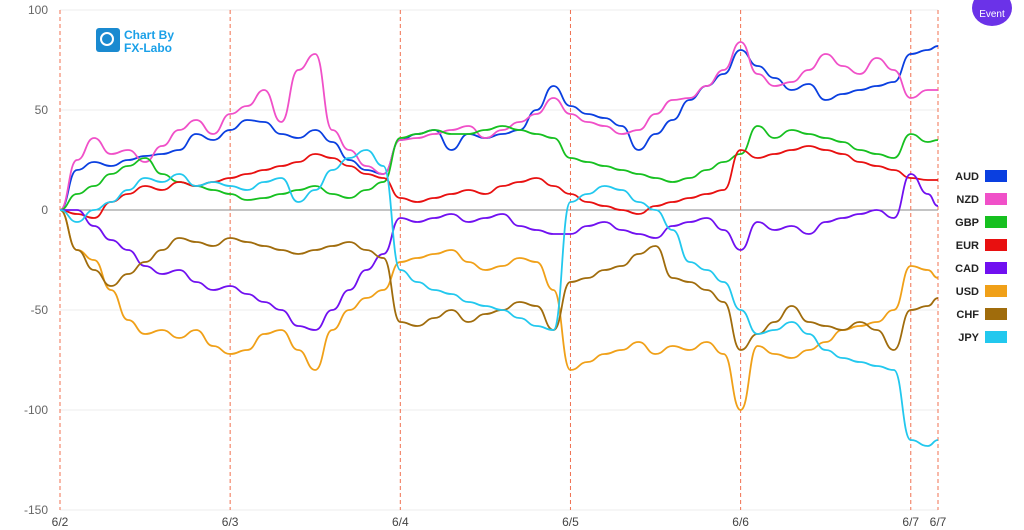 This screenshot has width=1024, height=530. Describe the element at coordinates (968, 338) in the screenshot. I see `legend-label-jpy: JPY` at that location.